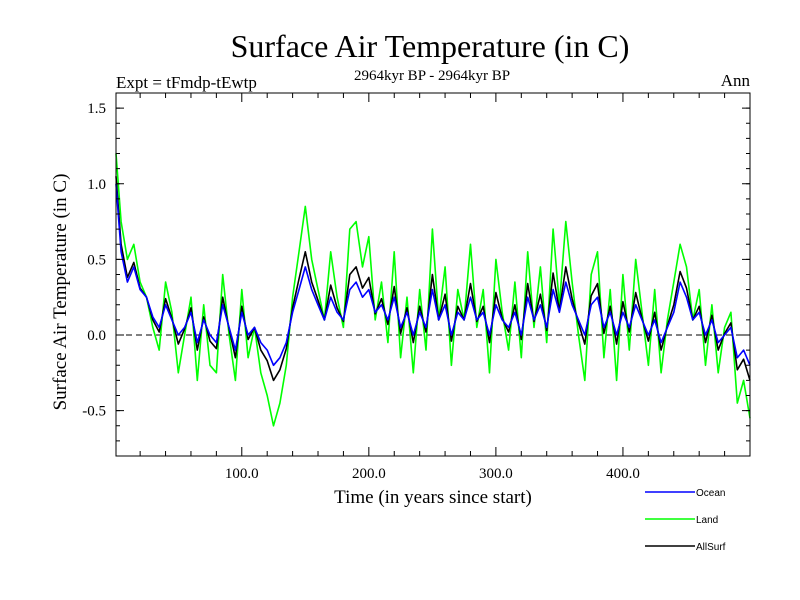 This screenshot has height=600, width=800. Describe the element at coordinates (736, 80) in the screenshot. I see `season-label: Ann` at that location.